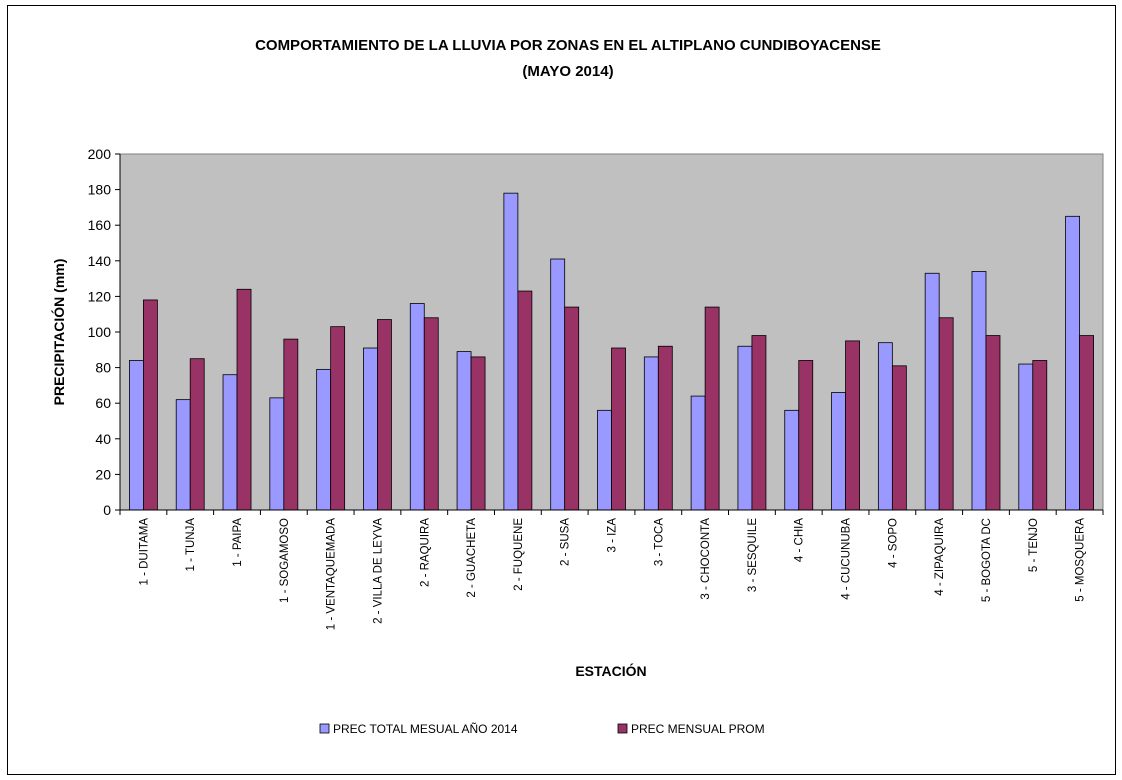 This screenshot has width=1122, height=780. What do you see at coordinates (107, 510) in the screenshot?
I see `y-tick-label: 0` at bounding box center [107, 510].